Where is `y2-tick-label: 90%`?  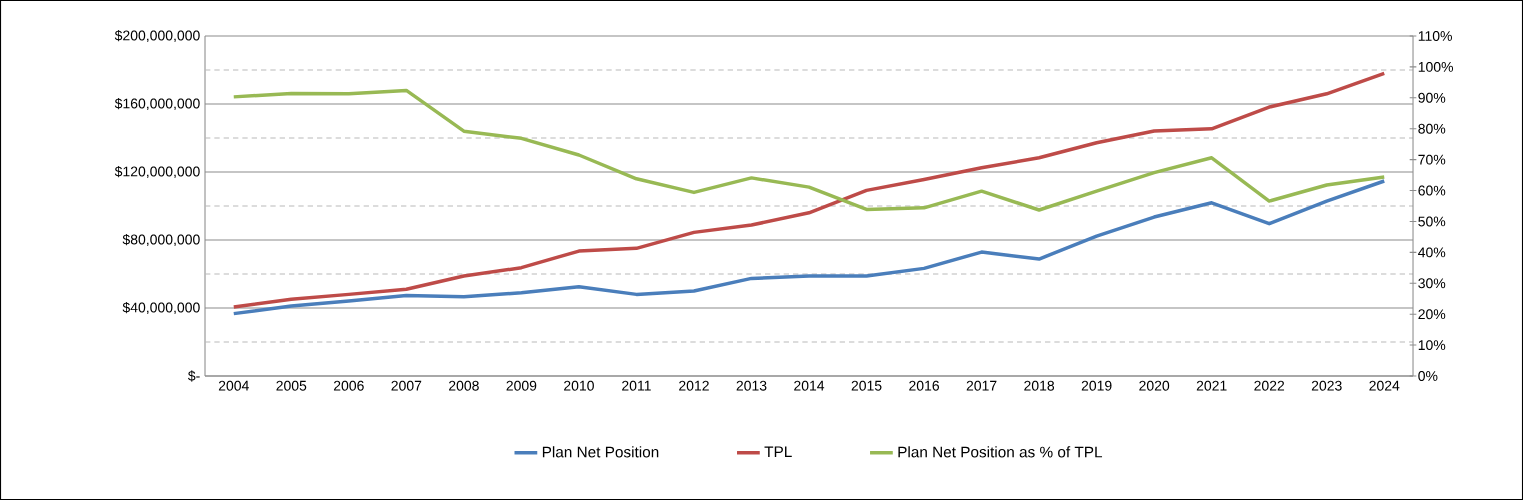 y2-tick-label: 90% is located at coordinates (1432, 97).